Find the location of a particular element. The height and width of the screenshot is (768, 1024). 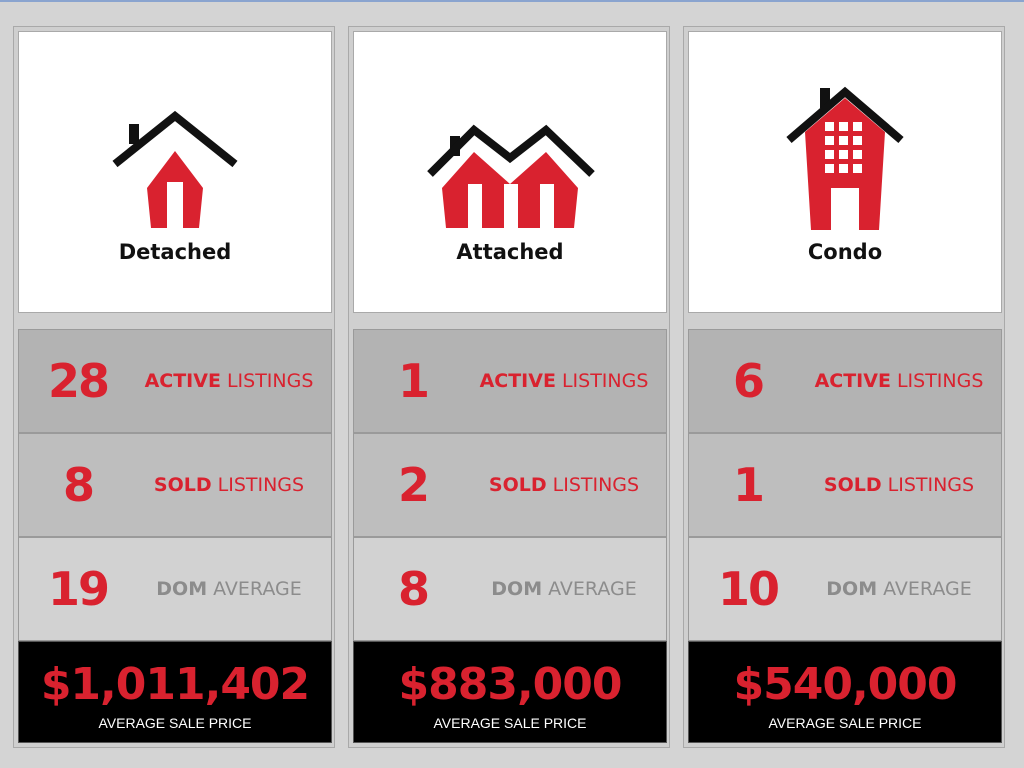

sold-listings-row: 2 SOLD LISTINGS is located at coordinates (510, 485).